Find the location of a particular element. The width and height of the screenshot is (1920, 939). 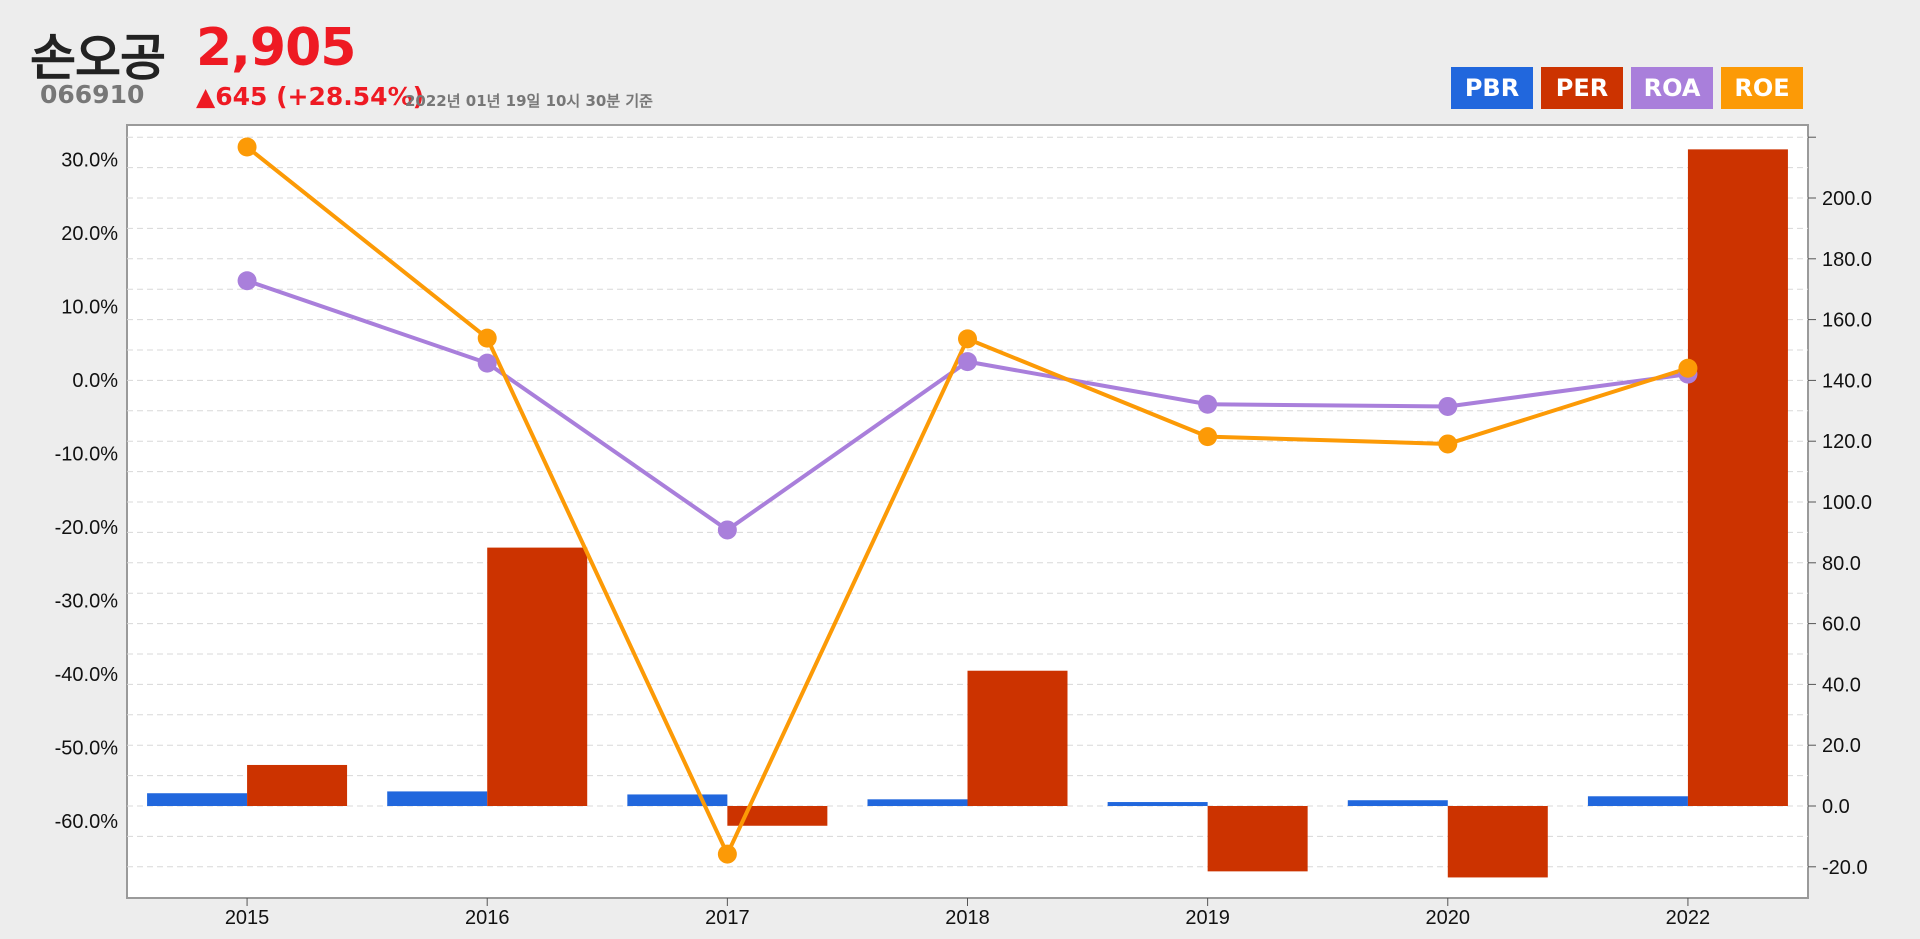

chart-legend: PBR PER ROA ROE is located at coordinates (1627, 88).